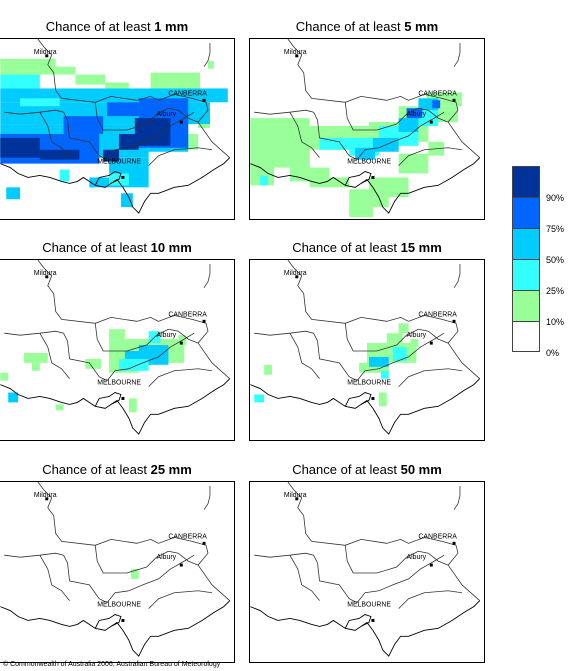 This screenshot has height=671, width=570. I want to click on threshold-label: 15 mm, so click(421, 247).